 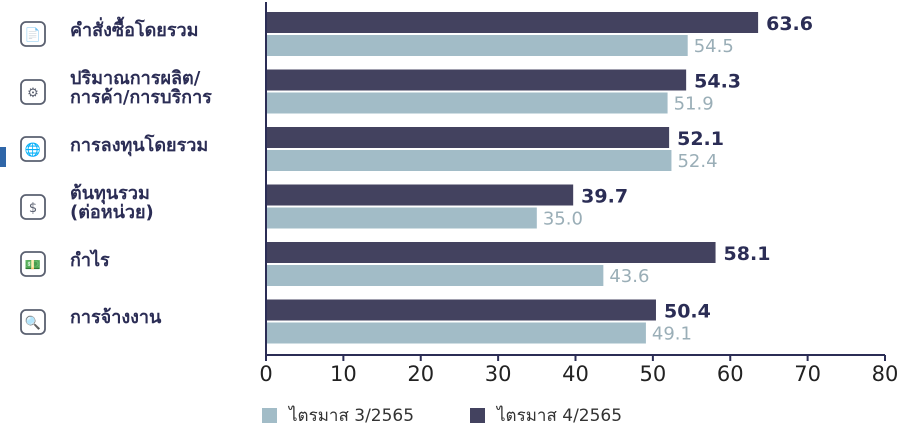 I want to click on value-label-q4-1: 54.3, so click(x=717, y=82).